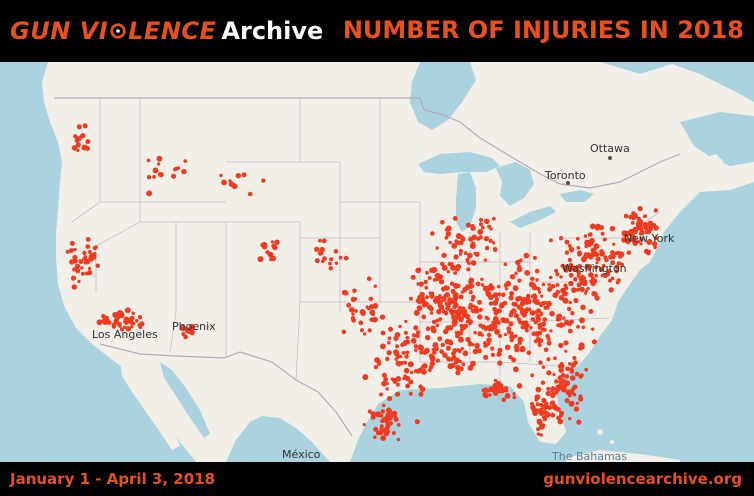  I want to click on page-title: NUMBER OF INJURIES IN 2018, so click(543, 30).